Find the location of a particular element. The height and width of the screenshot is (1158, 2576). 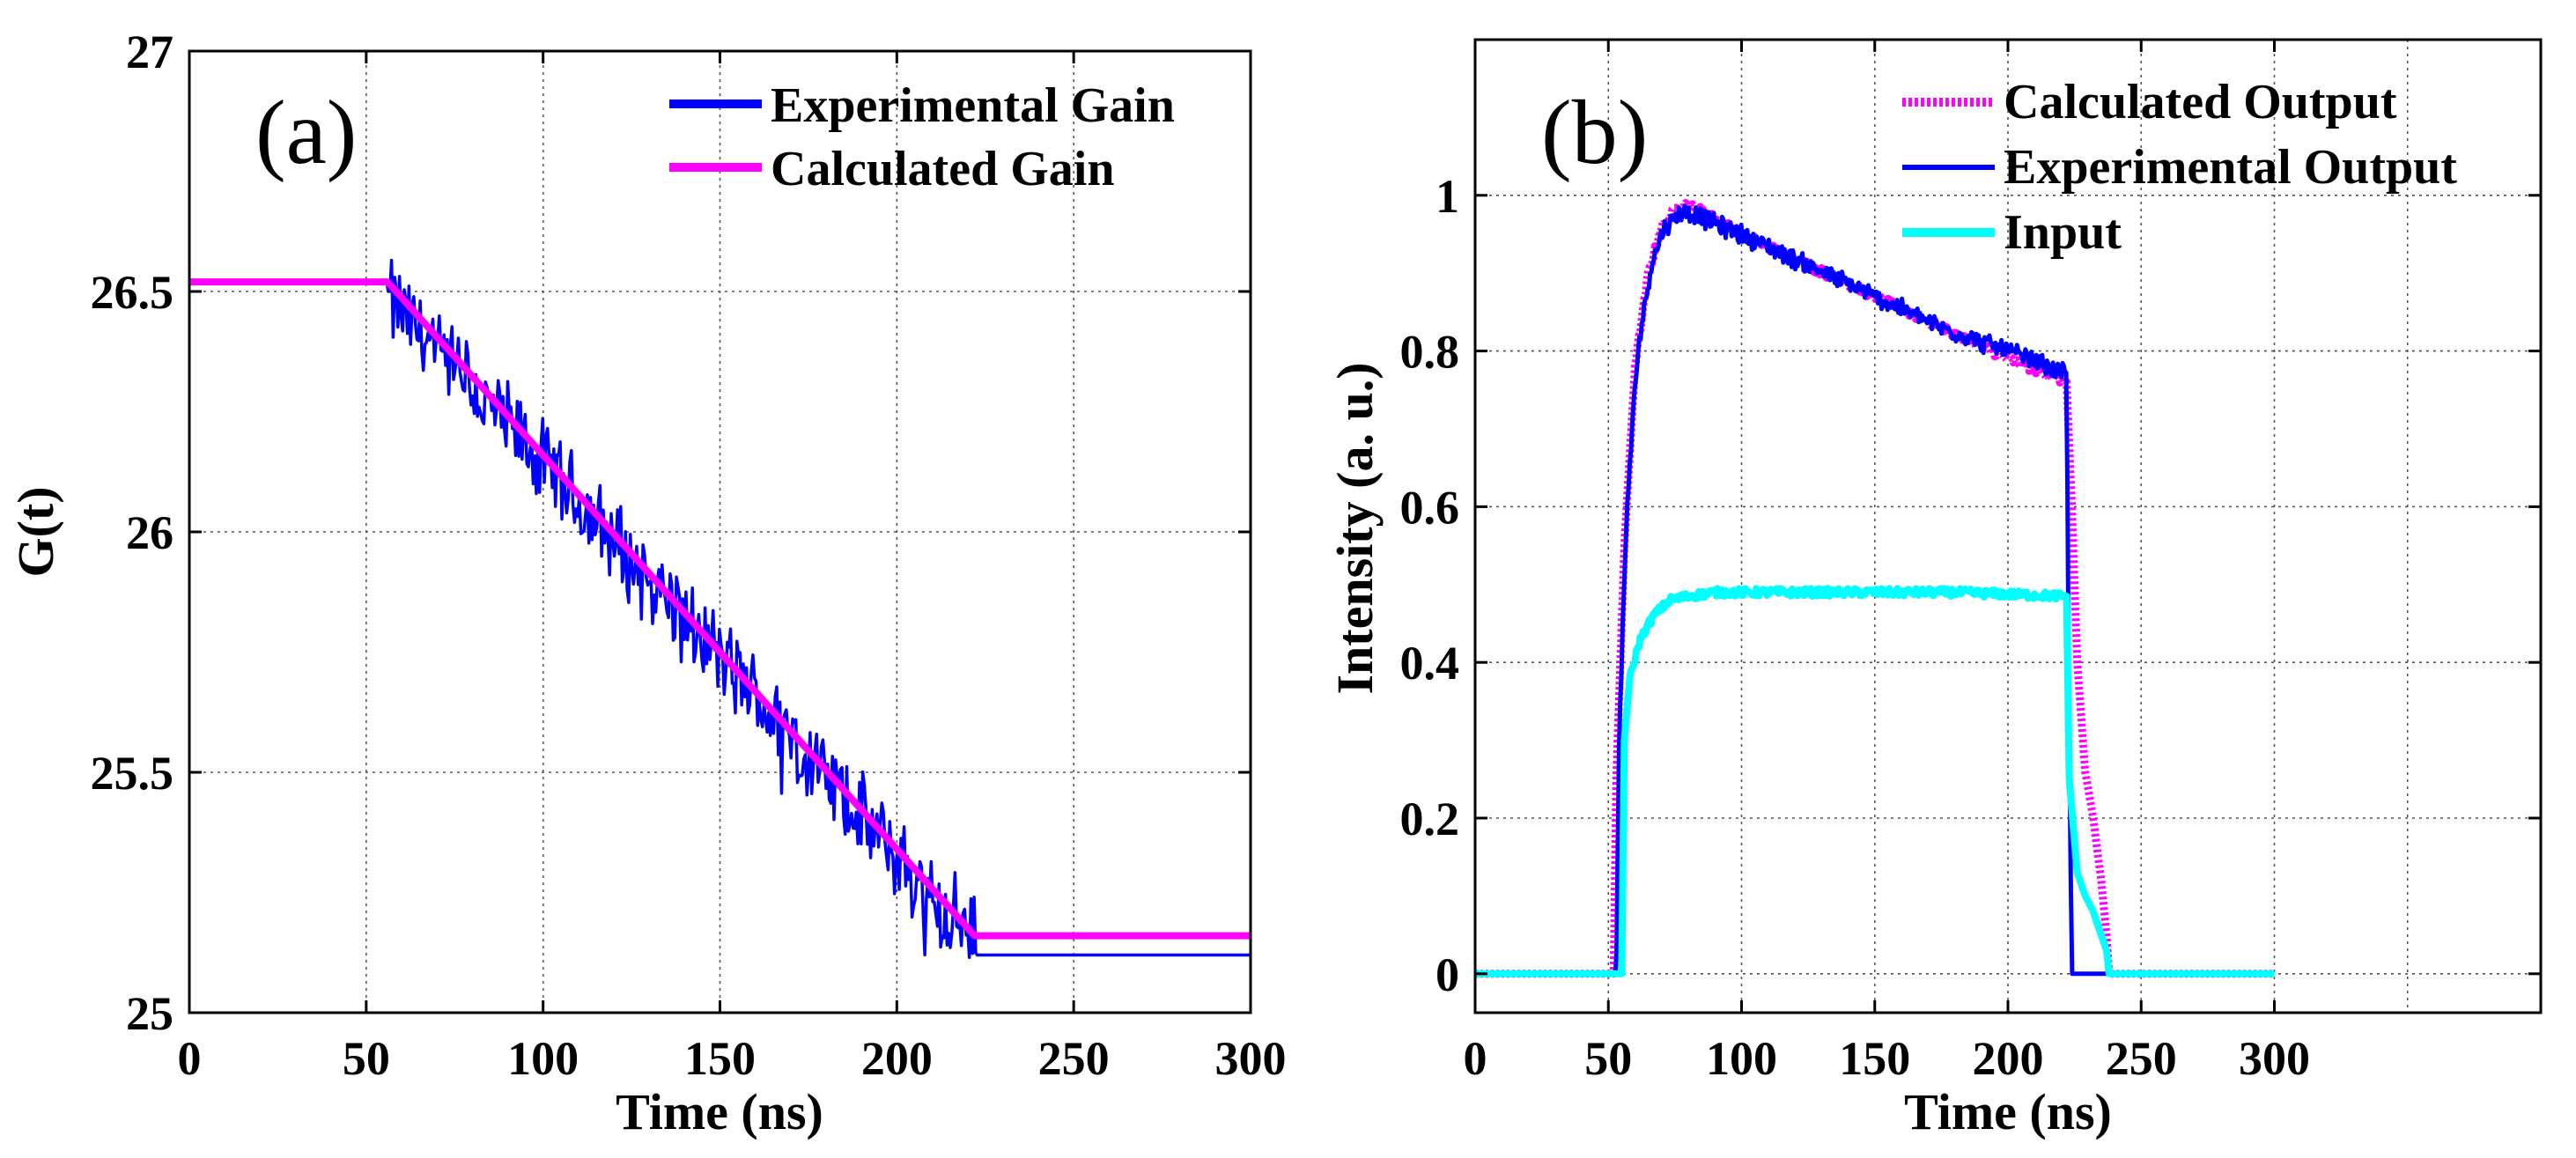

y-tick-label: 0.6 is located at coordinates (1430, 507).